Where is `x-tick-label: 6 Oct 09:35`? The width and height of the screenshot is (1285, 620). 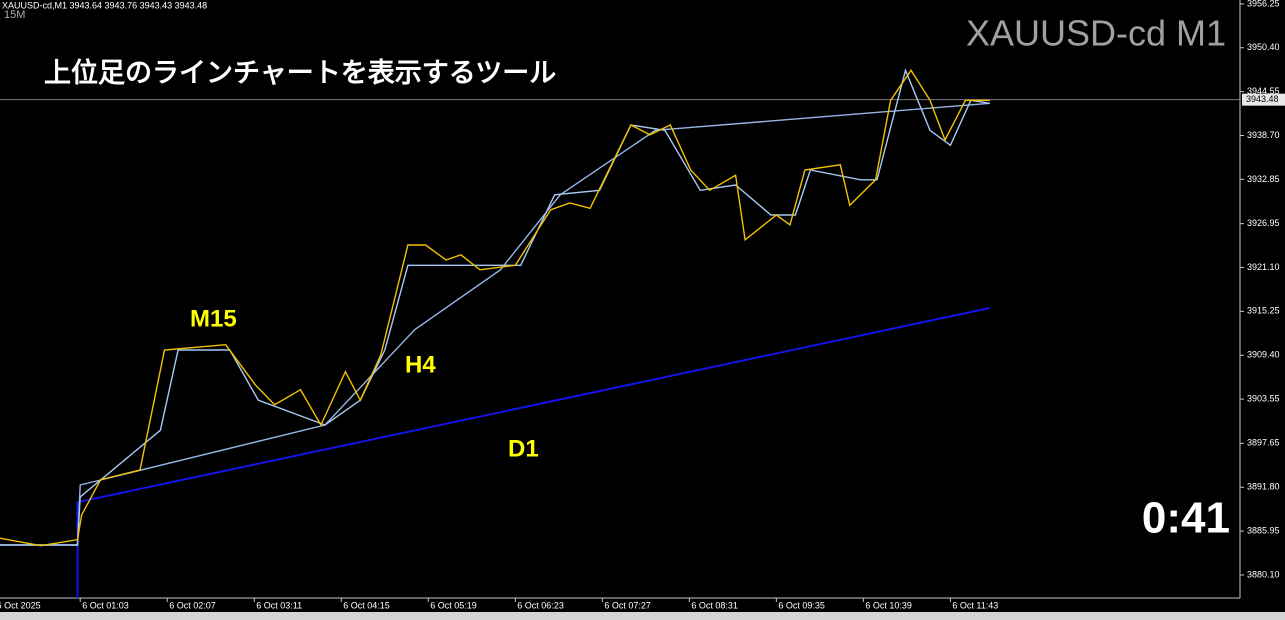 x-tick-label: 6 Oct 09:35 is located at coordinates (801, 605).